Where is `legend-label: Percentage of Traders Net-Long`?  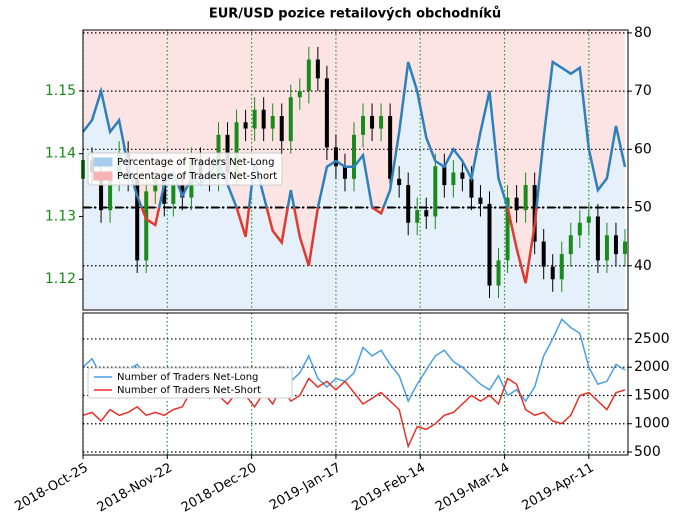
legend-label: Percentage of Traders Net-Long is located at coordinates (196, 162).